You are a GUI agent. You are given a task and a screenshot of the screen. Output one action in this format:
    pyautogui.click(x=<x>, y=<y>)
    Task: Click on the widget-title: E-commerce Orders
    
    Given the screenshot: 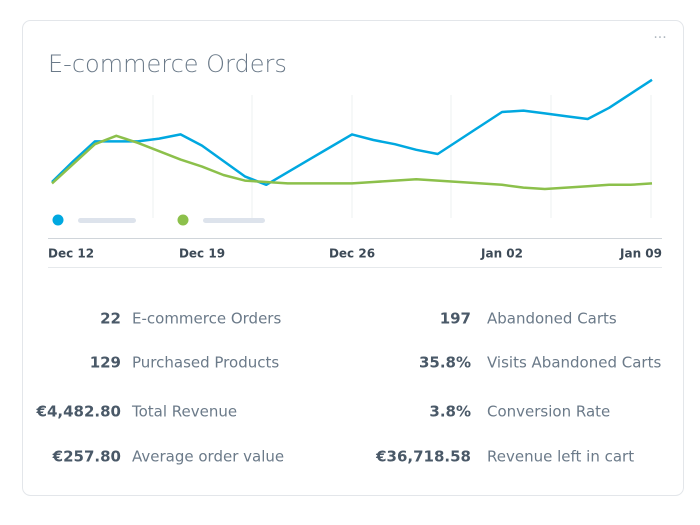 What is the action you would take?
    pyautogui.click(x=167, y=64)
    